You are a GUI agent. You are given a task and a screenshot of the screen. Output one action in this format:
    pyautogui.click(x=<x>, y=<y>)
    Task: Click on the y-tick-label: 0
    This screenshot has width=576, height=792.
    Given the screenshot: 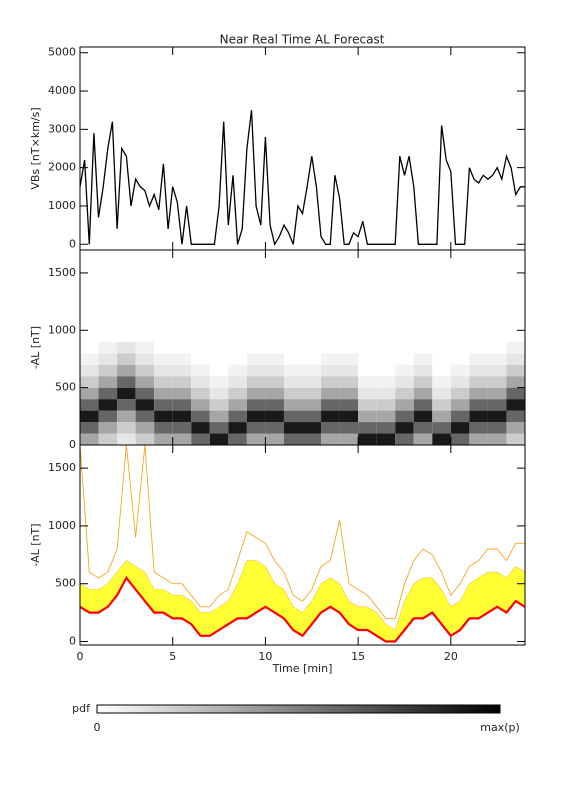 What is the action you would take?
    pyautogui.click(x=72, y=243)
    